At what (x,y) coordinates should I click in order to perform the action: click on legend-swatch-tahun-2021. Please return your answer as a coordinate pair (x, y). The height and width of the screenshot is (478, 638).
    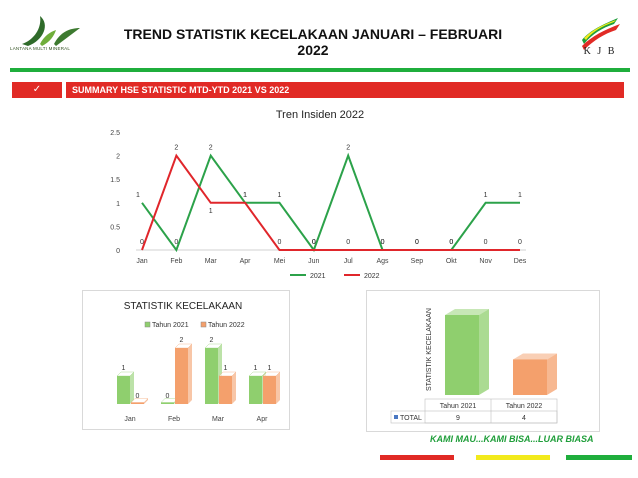
    Looking at the image, I should click on (147, 324).